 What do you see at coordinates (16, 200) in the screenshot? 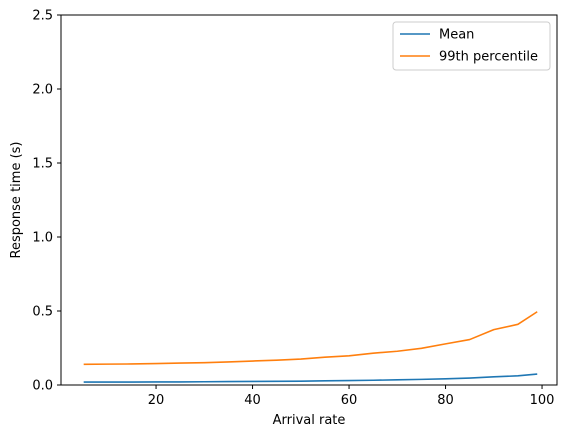
I see `y-axis-title: Response time (s)` at bounding box center [16, 200].